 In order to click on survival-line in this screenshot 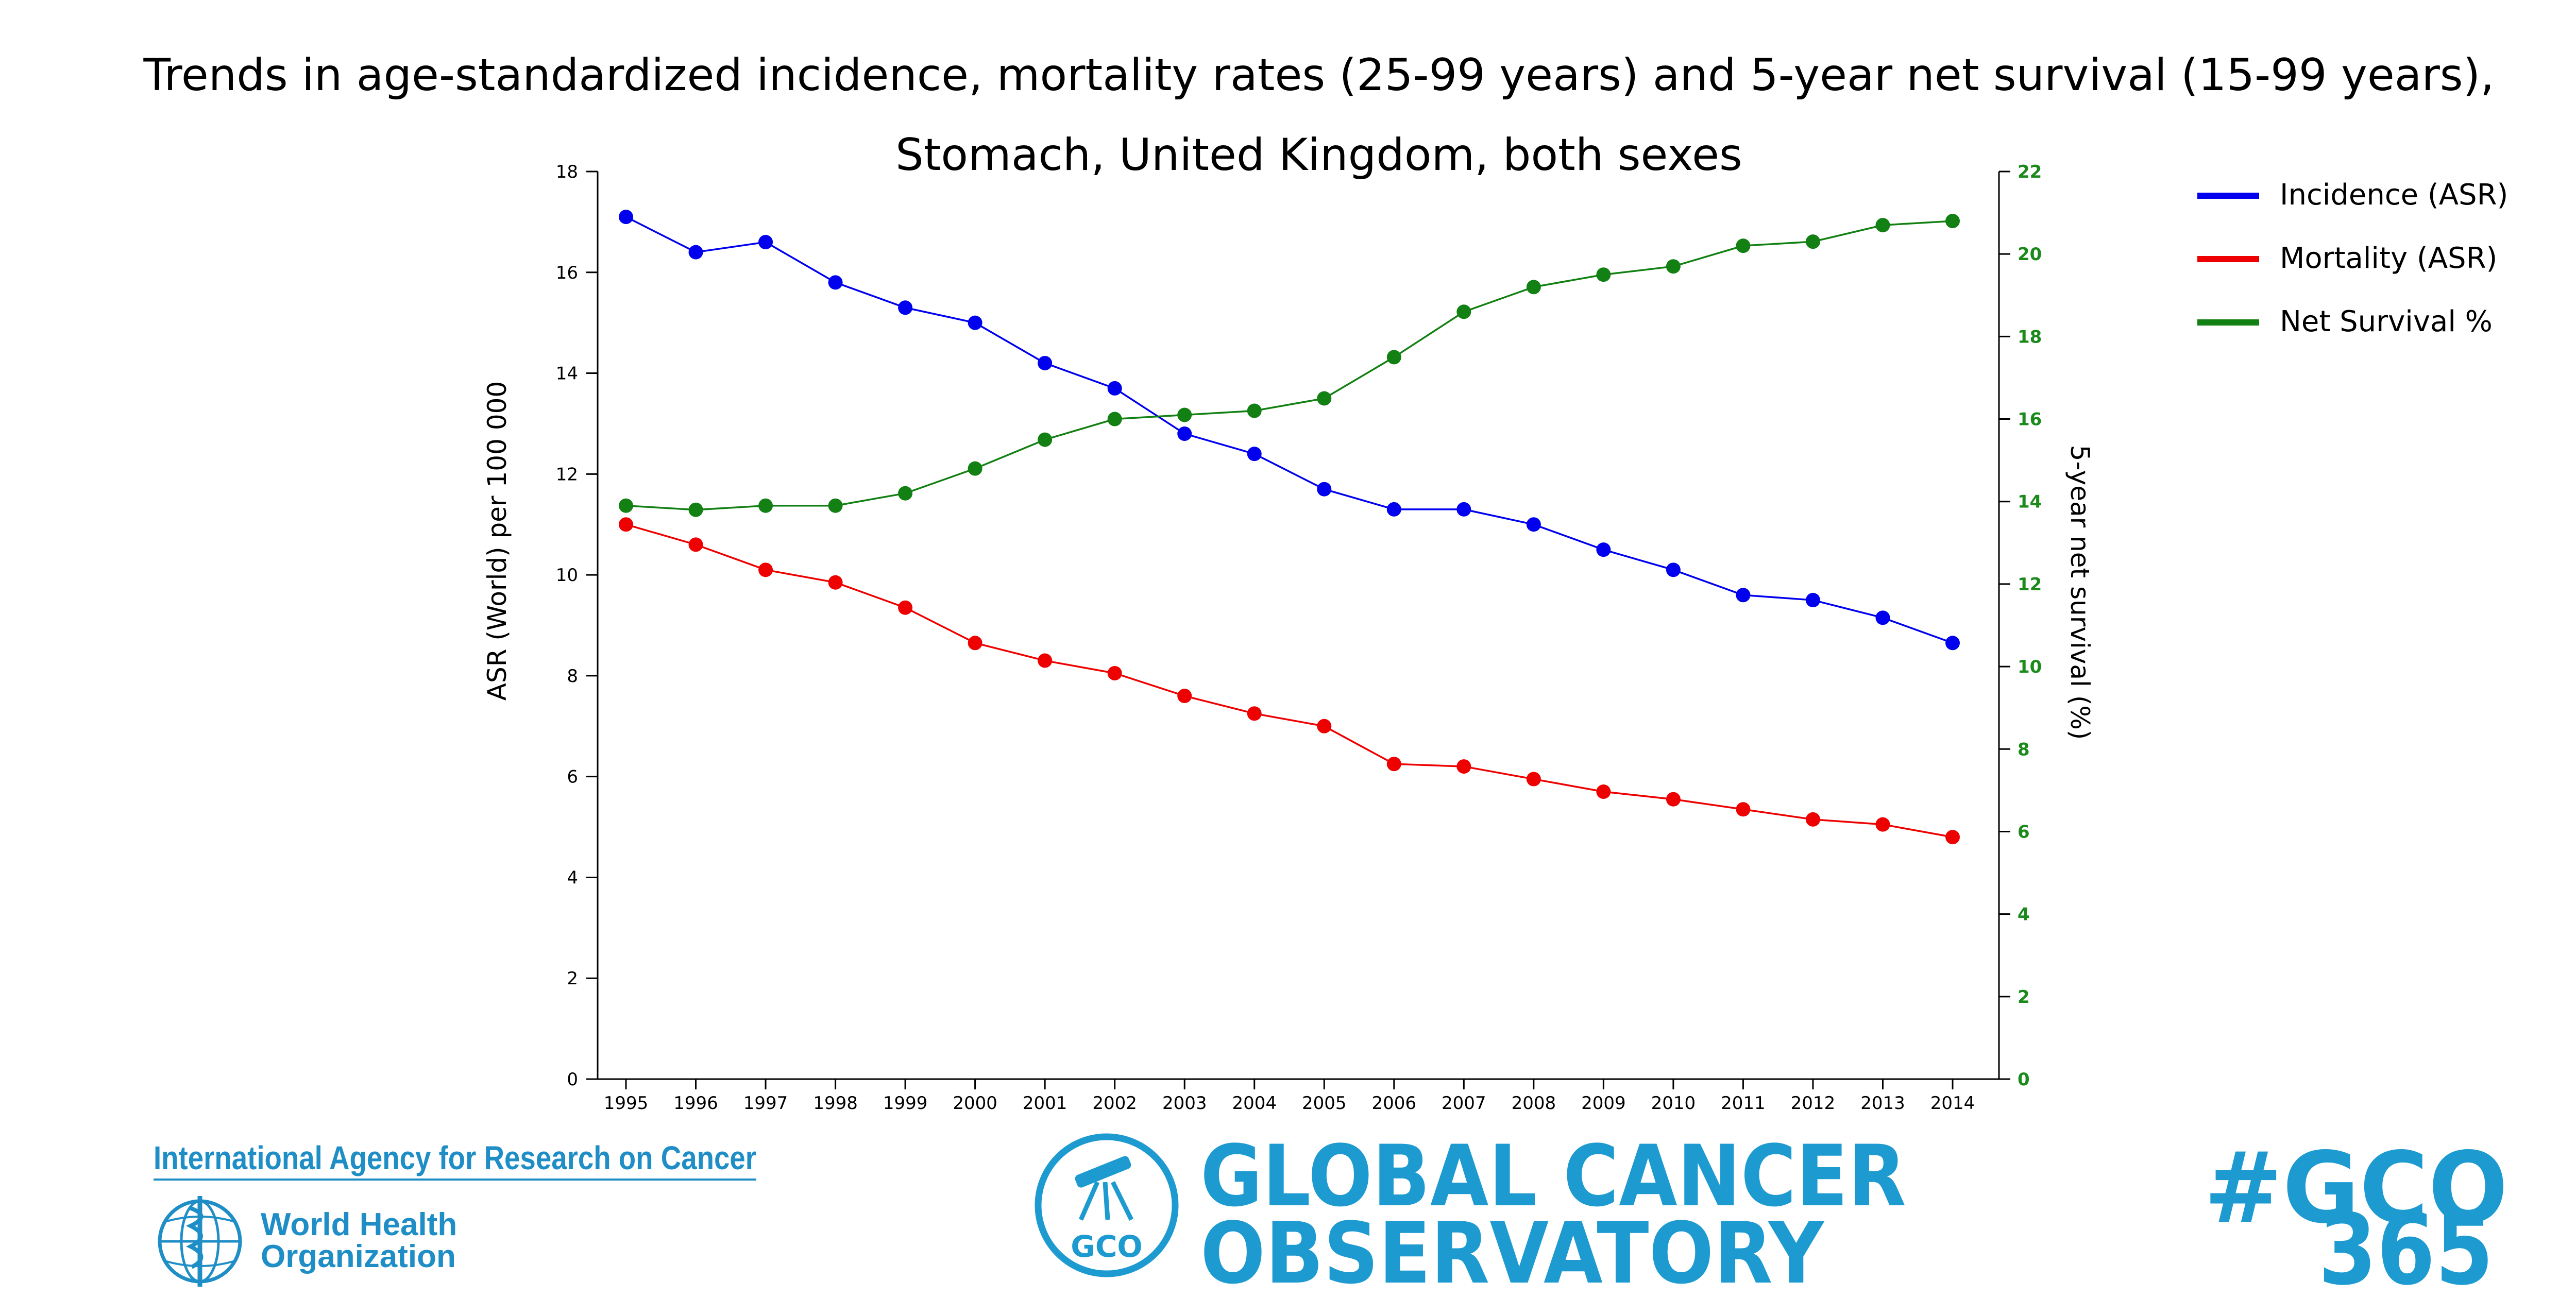, I will do `click(1289, 365)`.